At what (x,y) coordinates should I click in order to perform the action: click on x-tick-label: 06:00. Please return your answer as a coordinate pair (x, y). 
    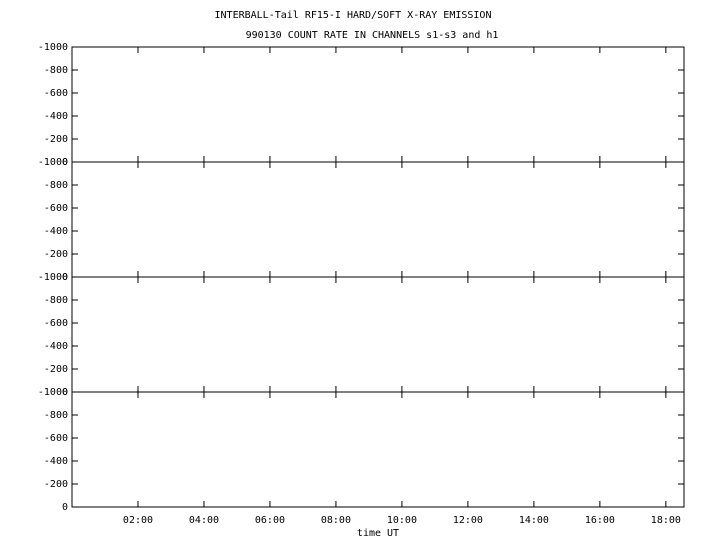
    Looking at the image, I should click on (270, 520).